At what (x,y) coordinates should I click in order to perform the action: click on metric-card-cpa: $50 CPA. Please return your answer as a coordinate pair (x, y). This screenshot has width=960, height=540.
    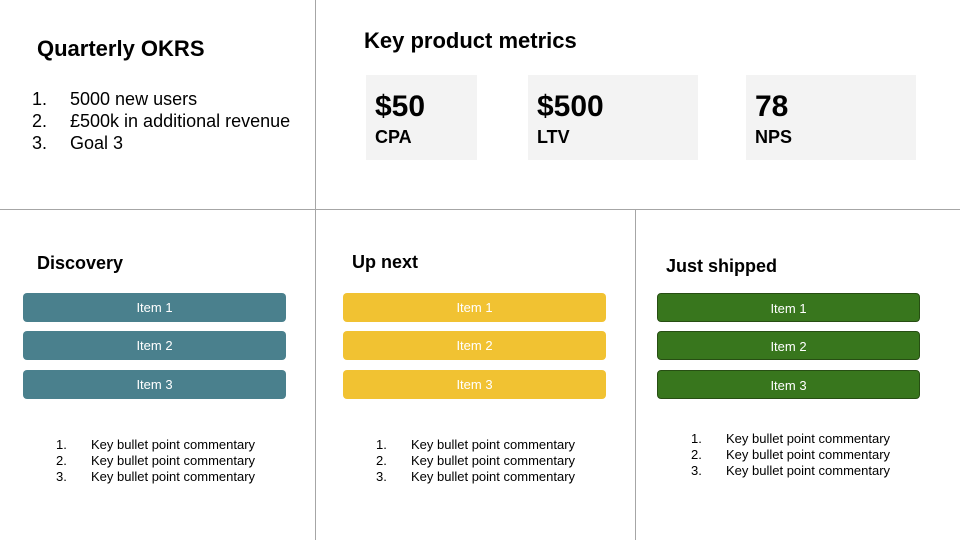
    Looking at the image, I should click on (421, 117).